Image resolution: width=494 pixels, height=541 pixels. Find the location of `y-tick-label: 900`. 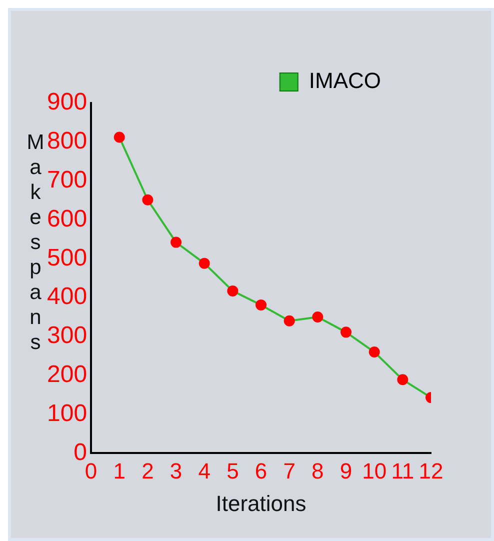

y-tick-label: 900 is located at coordinates (67, 102).